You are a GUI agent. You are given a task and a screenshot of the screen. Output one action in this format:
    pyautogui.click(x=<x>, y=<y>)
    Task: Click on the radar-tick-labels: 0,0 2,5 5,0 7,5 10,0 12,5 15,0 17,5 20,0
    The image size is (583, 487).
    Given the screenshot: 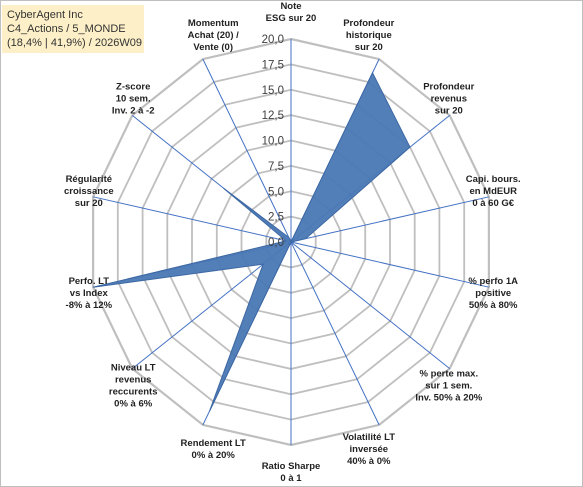 What is the action you would take?
    pyautogui.click(x=273, y=141)
    